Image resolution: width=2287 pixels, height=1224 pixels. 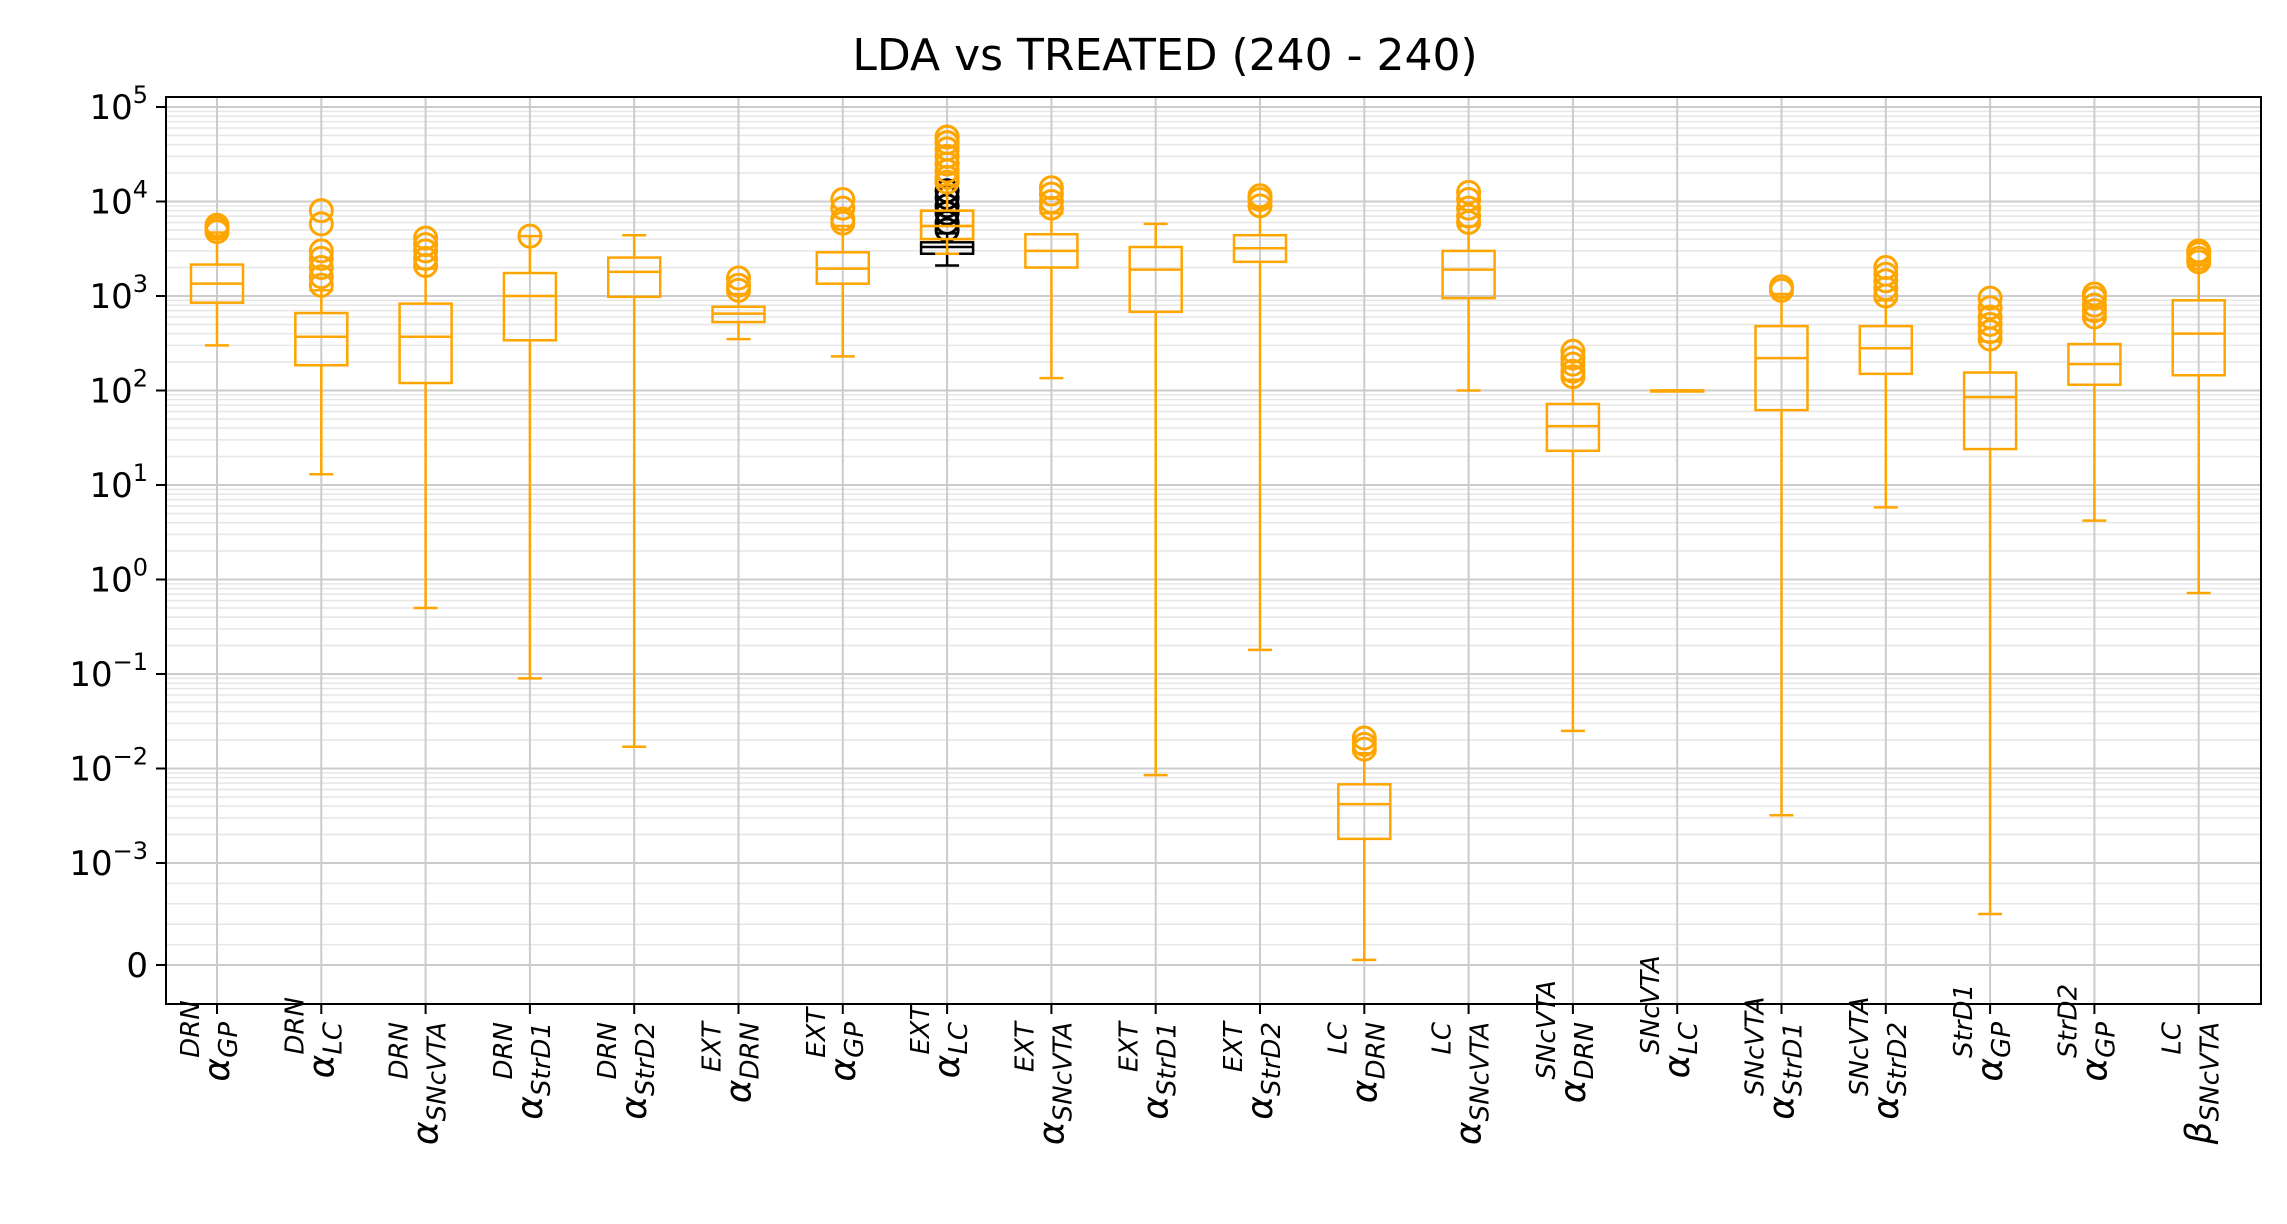 What do you see at coordinates (130, 662) in the screenshot?
I see `y-tick-label-exponent: −1` at bounding box center [130, 662].